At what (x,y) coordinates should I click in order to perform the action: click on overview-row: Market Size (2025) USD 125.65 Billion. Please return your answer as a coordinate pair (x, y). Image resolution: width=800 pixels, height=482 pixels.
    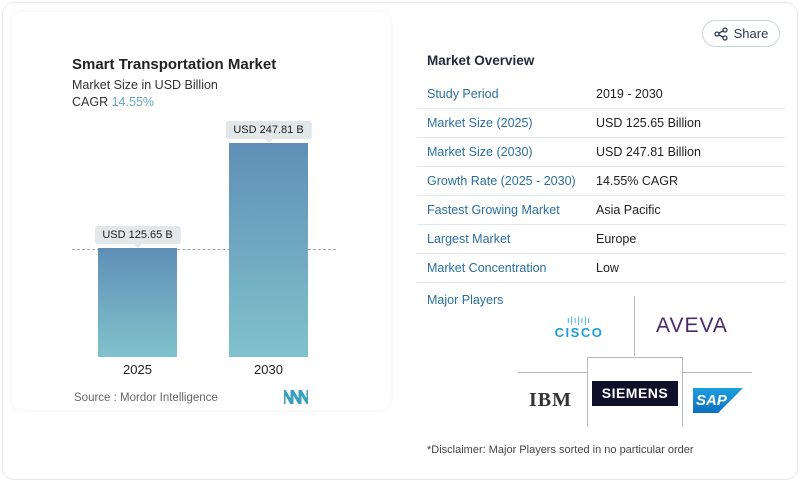
    Looking at the image, I should click on (601, 123).